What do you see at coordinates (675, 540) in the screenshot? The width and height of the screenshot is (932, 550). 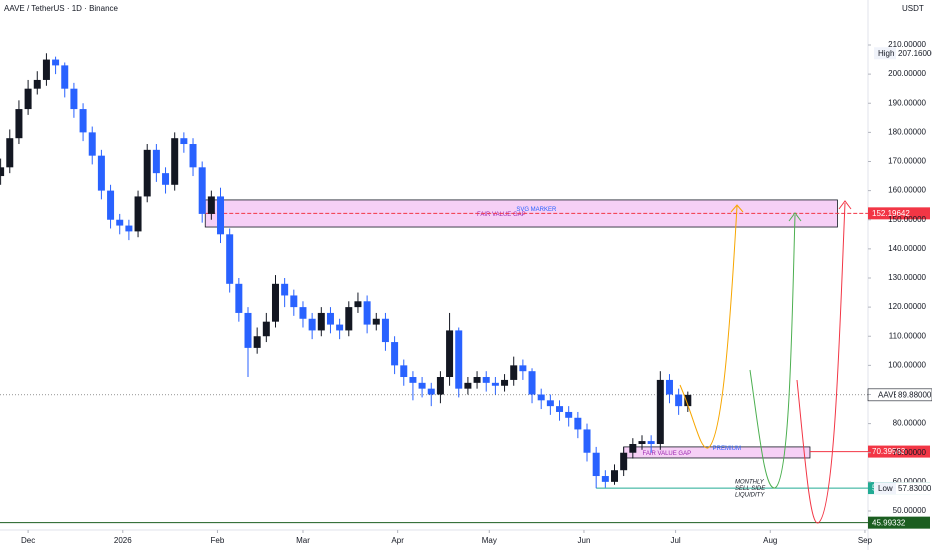 I see `x-tick-label: Jul` at bounding box center [675, 540].